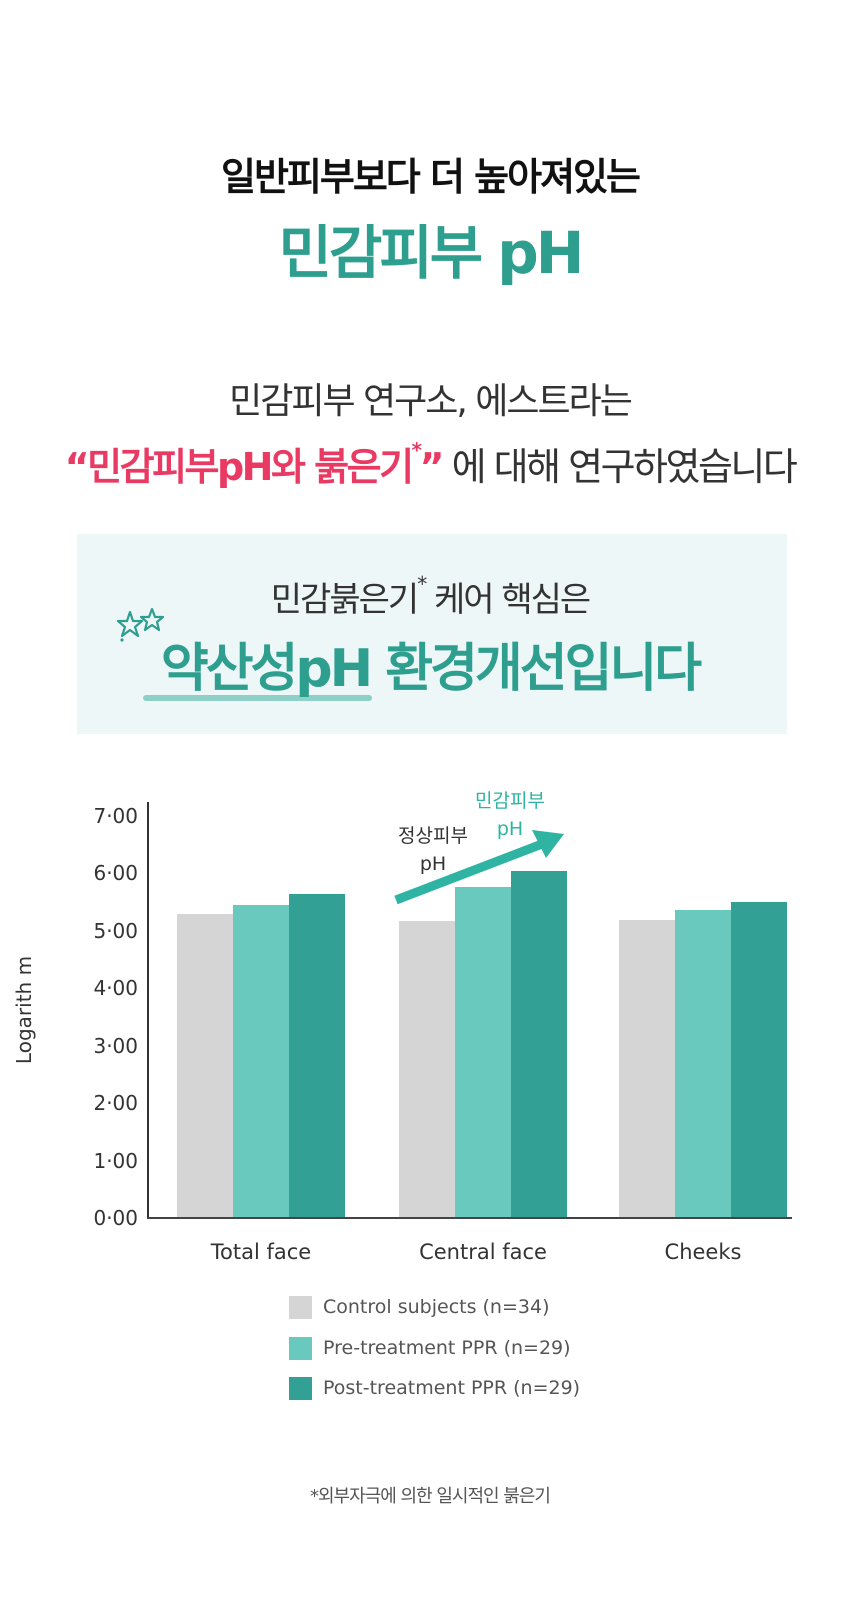 The width and height of the screenshot is (860, 1611). I want to click on legend-swatch-post-treatment, so click(300, 1388).